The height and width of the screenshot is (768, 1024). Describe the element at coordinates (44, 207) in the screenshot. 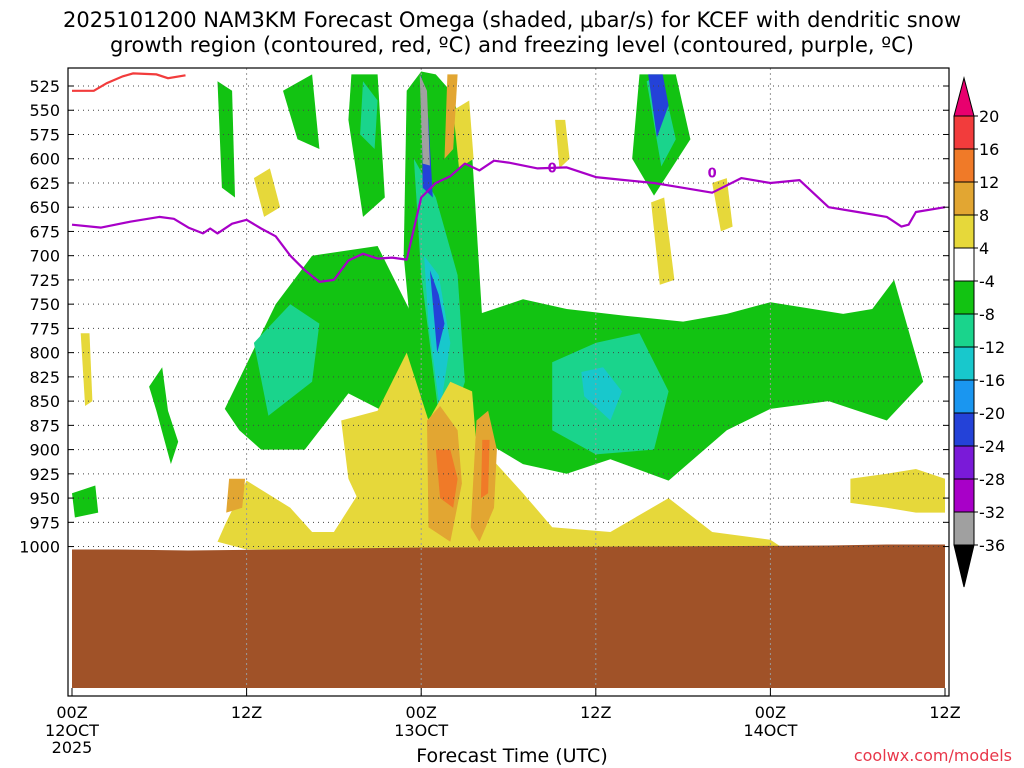

I see `y-tick-label-650: 650` at that location.